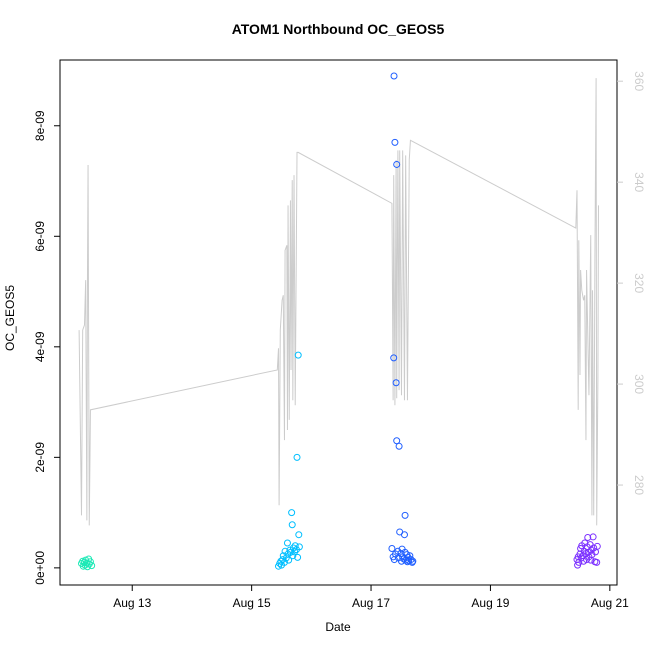 This screenshot has width=650, height=650. What do you see at coordinates (10, 318) in the screenshot?
I see `y-axis-label: OC_GEOS5` at bounding box center [10, 318].